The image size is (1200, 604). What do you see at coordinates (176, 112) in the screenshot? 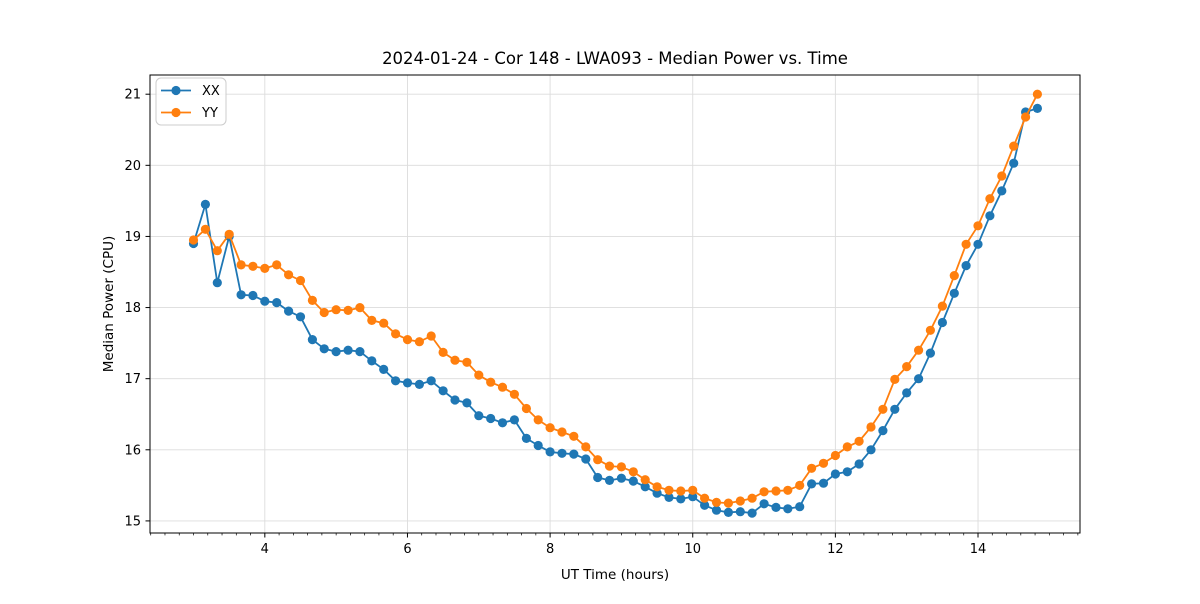
I see `legend-marker-yy` at bounding box center [176, 112].